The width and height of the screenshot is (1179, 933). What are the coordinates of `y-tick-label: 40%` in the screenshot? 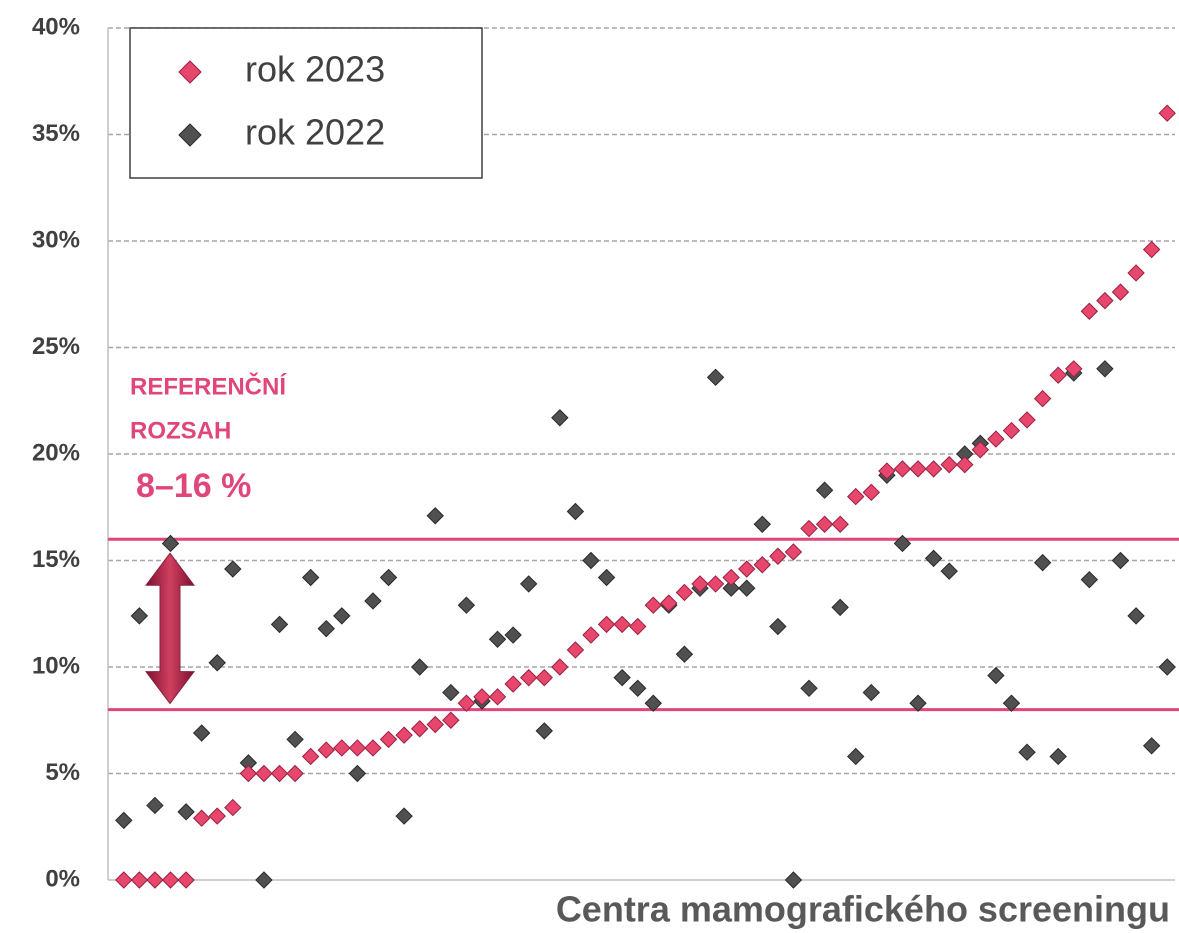 It's located at (56, 26).